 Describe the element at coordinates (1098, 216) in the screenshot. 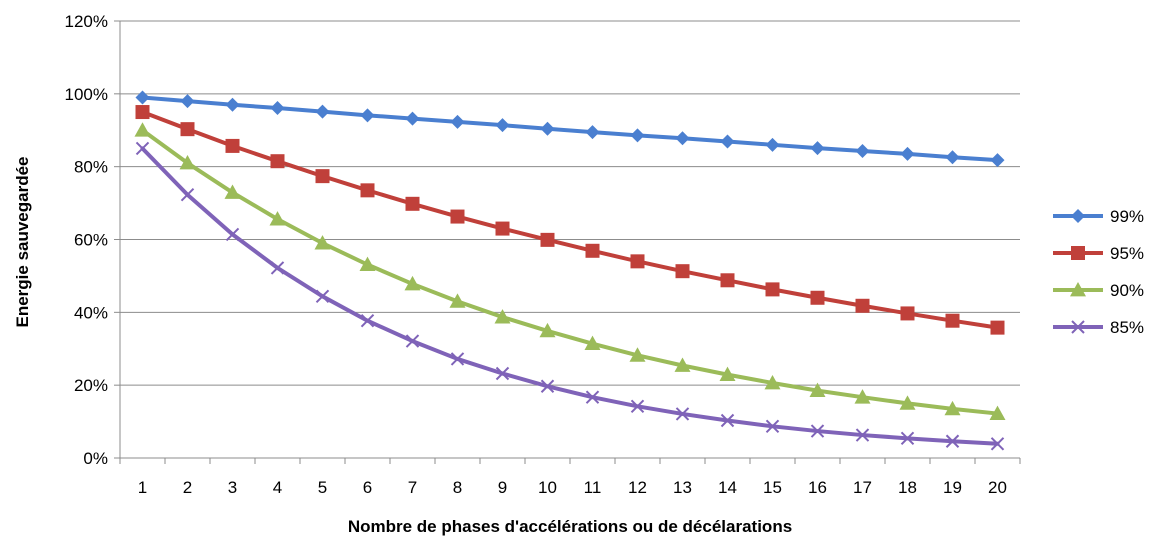

I see `legend-item: 99%` at that location.